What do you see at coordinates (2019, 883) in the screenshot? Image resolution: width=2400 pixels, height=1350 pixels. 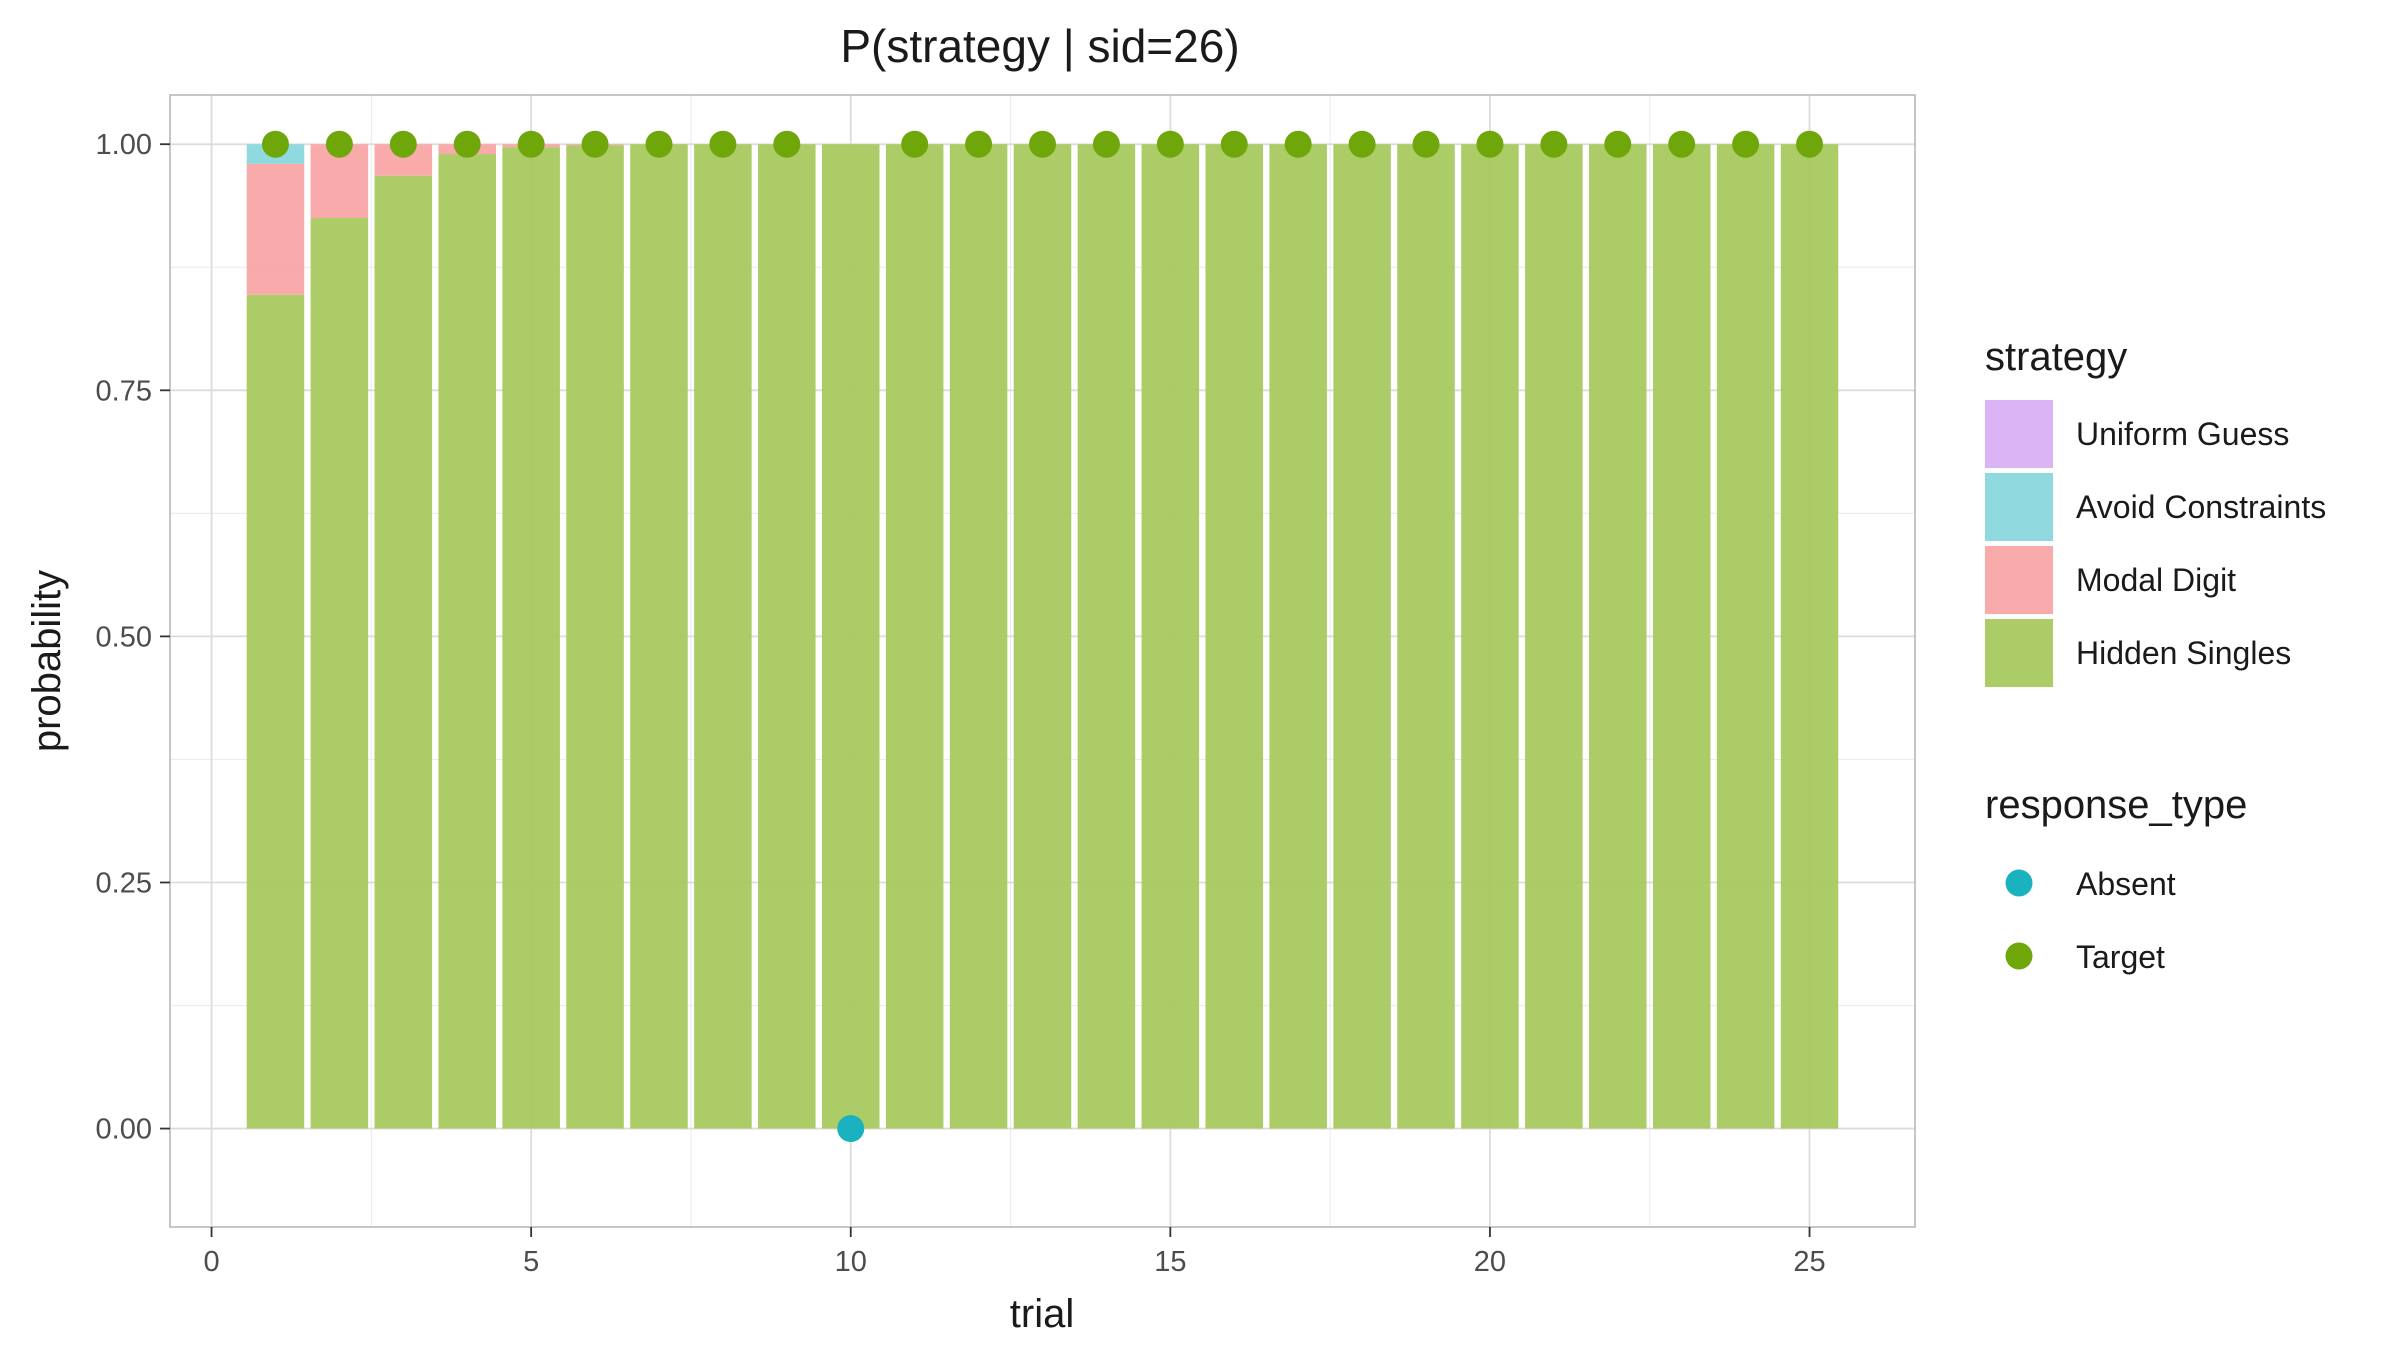 I see `legend-key-absent` at bounding box center [2019, 883].